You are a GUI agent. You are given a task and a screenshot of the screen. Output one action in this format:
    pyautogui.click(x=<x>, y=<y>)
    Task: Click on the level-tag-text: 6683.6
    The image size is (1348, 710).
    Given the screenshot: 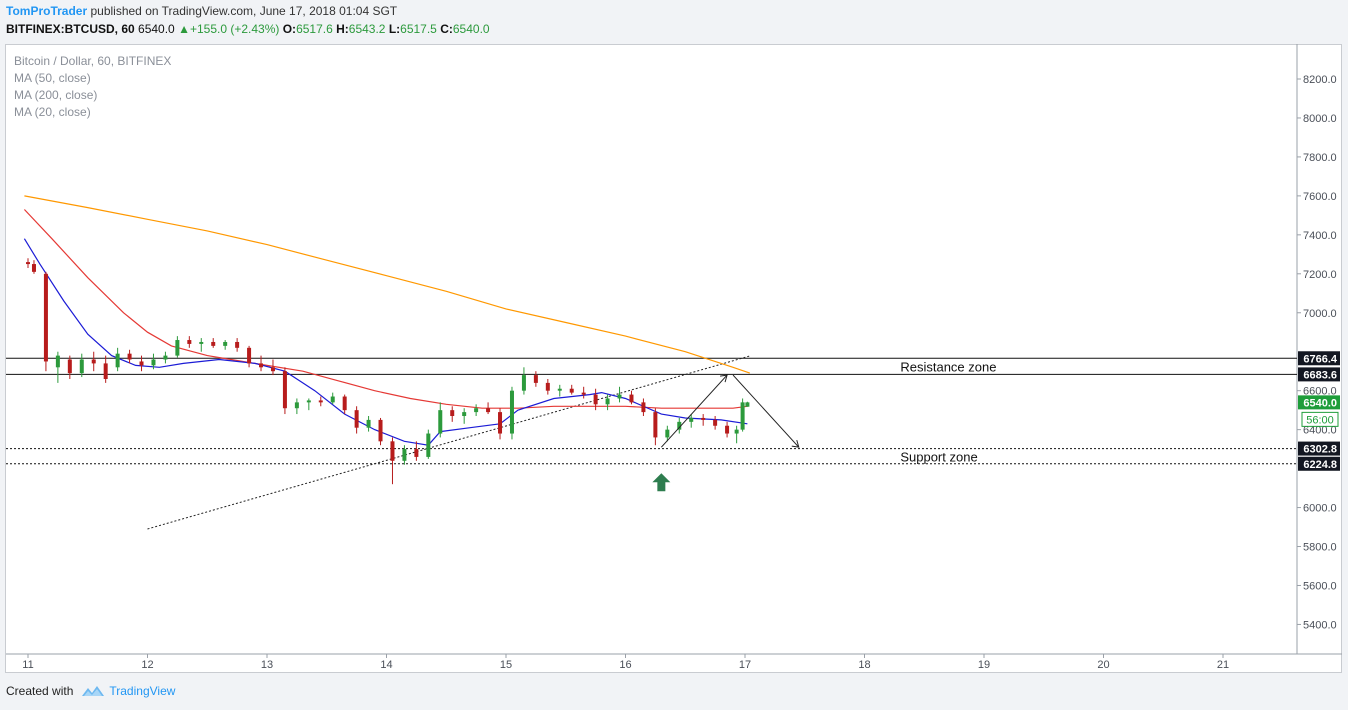 What is the action you would take?
    pyautogui.click(x=1320, y=375)
    